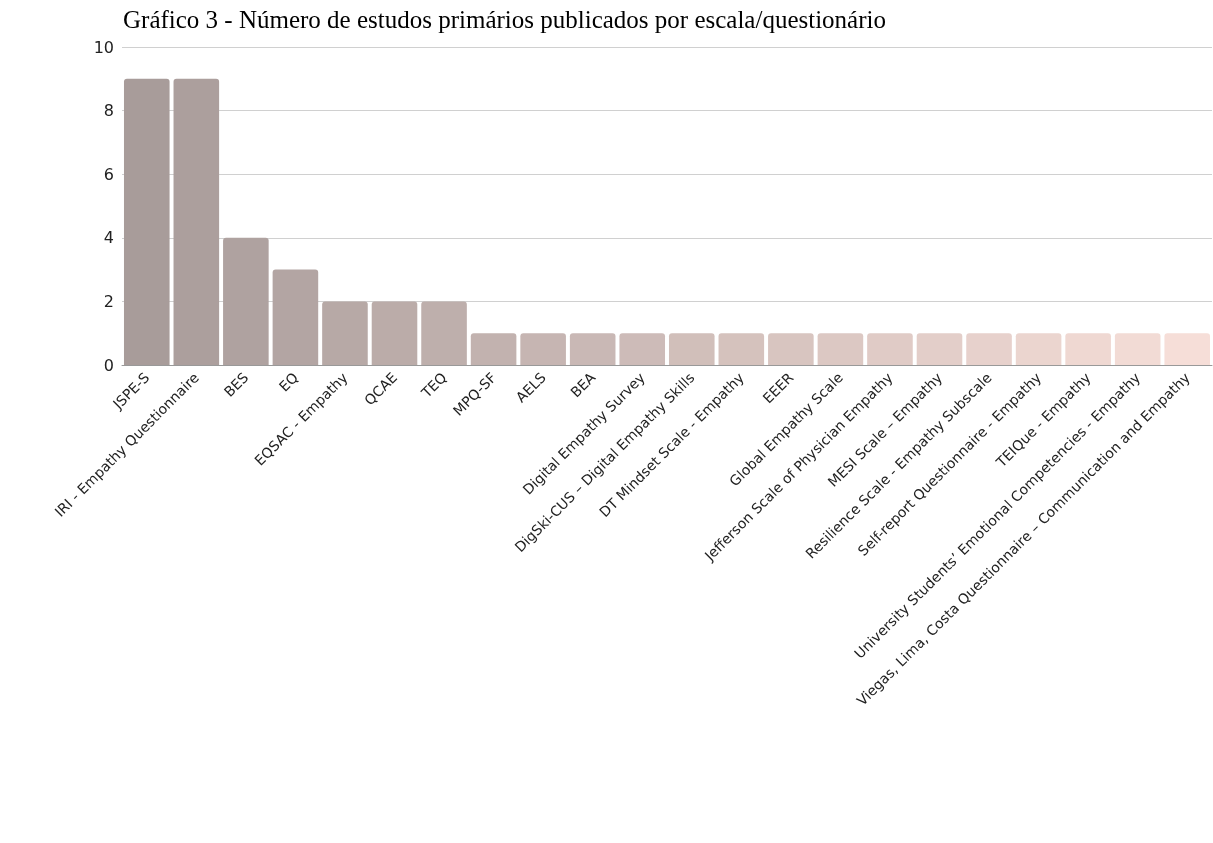 This screenshot has width=1213, height=843. Describe the element at coordinates (433, 385) in the screenshot. I see `x-tick-label: TEQ` at that location.